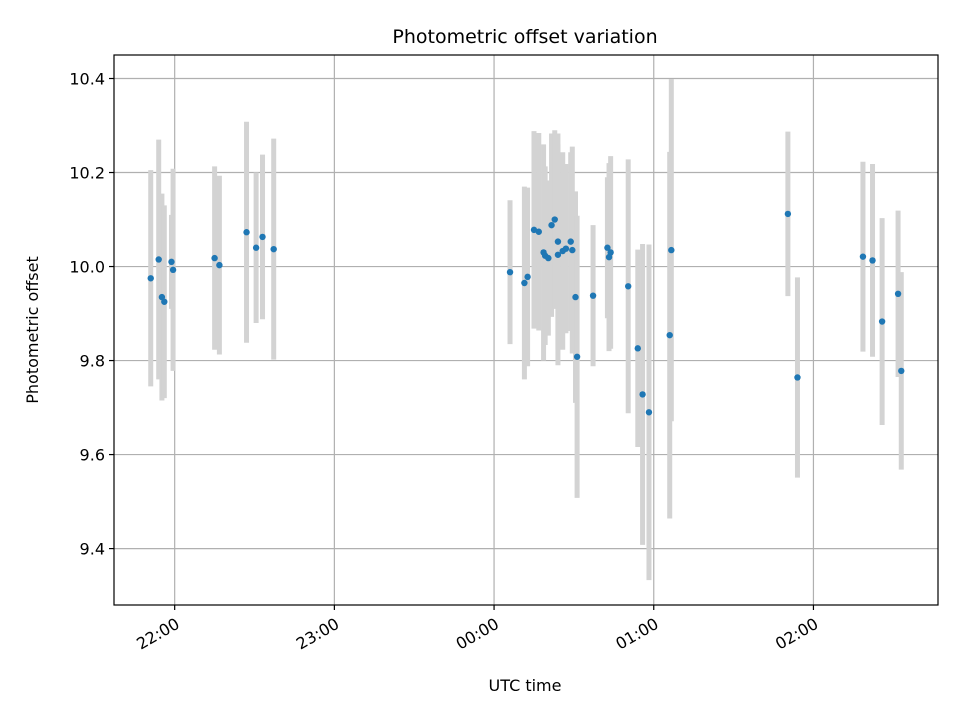 This screenshot has height=720, width=960. Describe the element at coordinates (157, 634) in the screenshot. I see `x-tick-label: 22:00` at that location.